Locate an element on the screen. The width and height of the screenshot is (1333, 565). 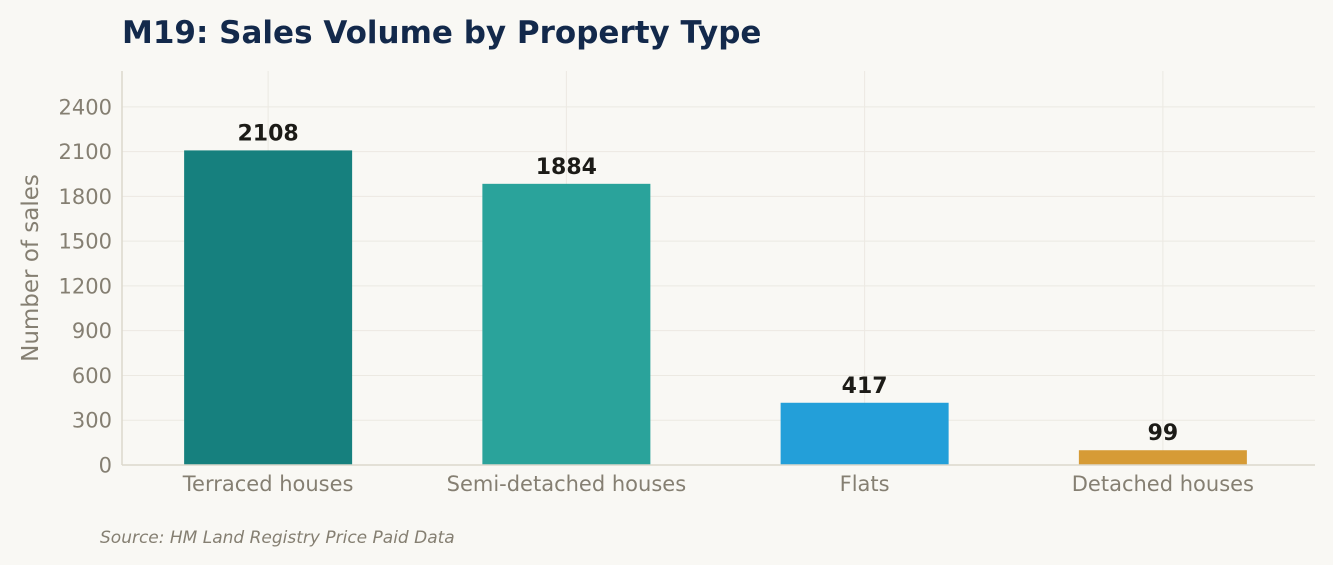
y-tick-label: 1500 is located at coordinates (85, 242).